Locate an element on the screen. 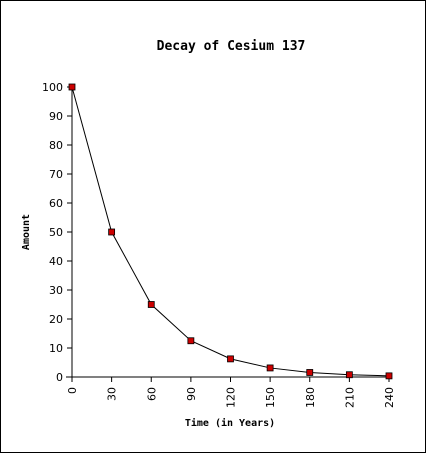 The width and height of the screenshot is (426, 453). x-axis-title: Time (in Years) is located at coordinates (230, 423).